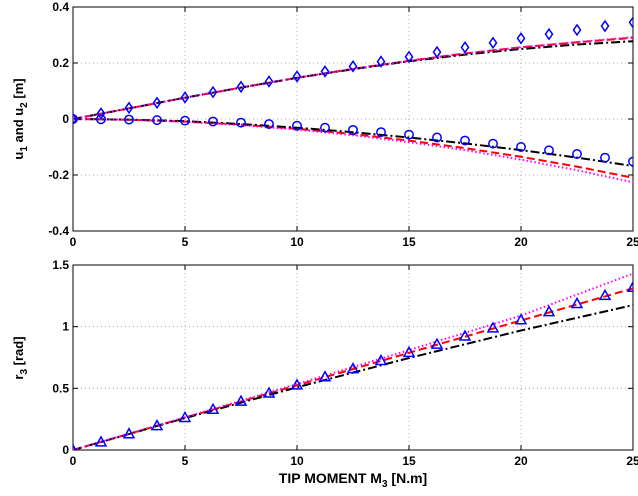 The width and height of the screenshot is (638, 496). What do you see at coordinates (353, 480) in the screenshot?
I see `bottom-xlabel: TIP MOMENT M3 [N.m]` at bounding box center [353, 480].